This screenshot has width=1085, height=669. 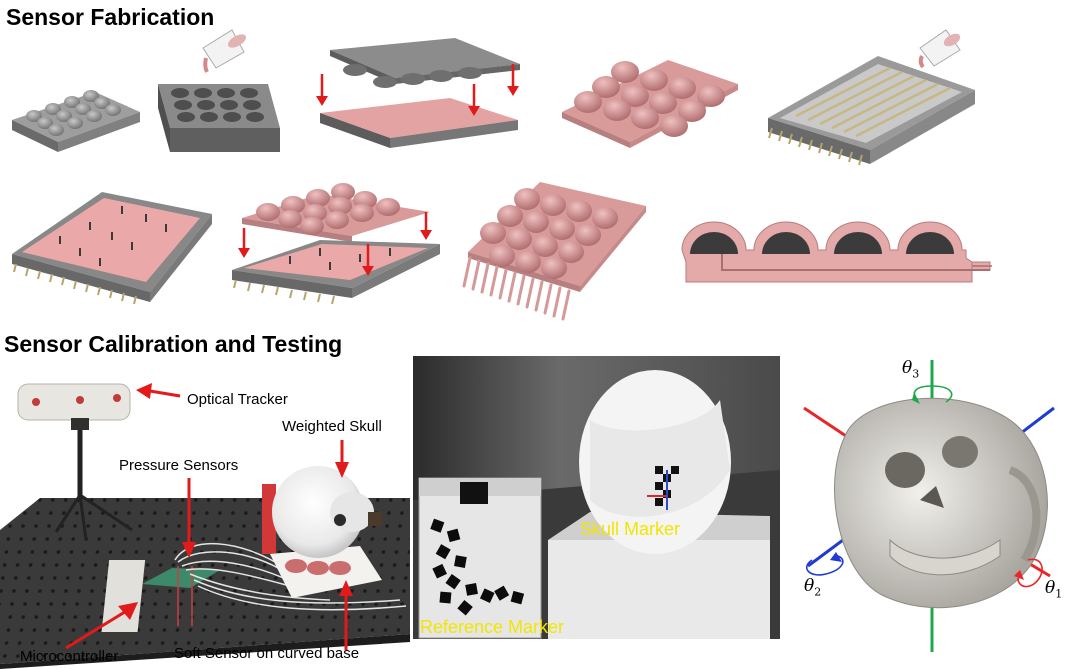 What do you see at coordinates (322, 532) in the screenshot?
I see `skull-on-sensor` at bounding box center [322, 532].